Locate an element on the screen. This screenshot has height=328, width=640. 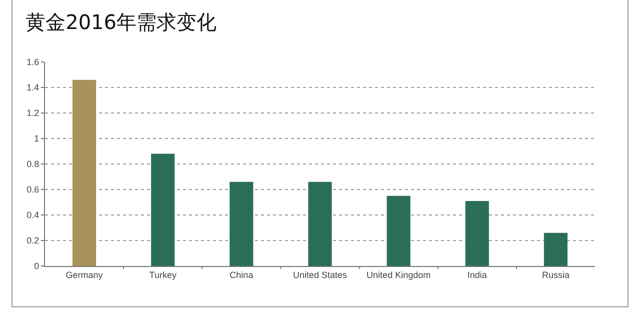
x-tick-label: United States is located at coordinates (320, 275).